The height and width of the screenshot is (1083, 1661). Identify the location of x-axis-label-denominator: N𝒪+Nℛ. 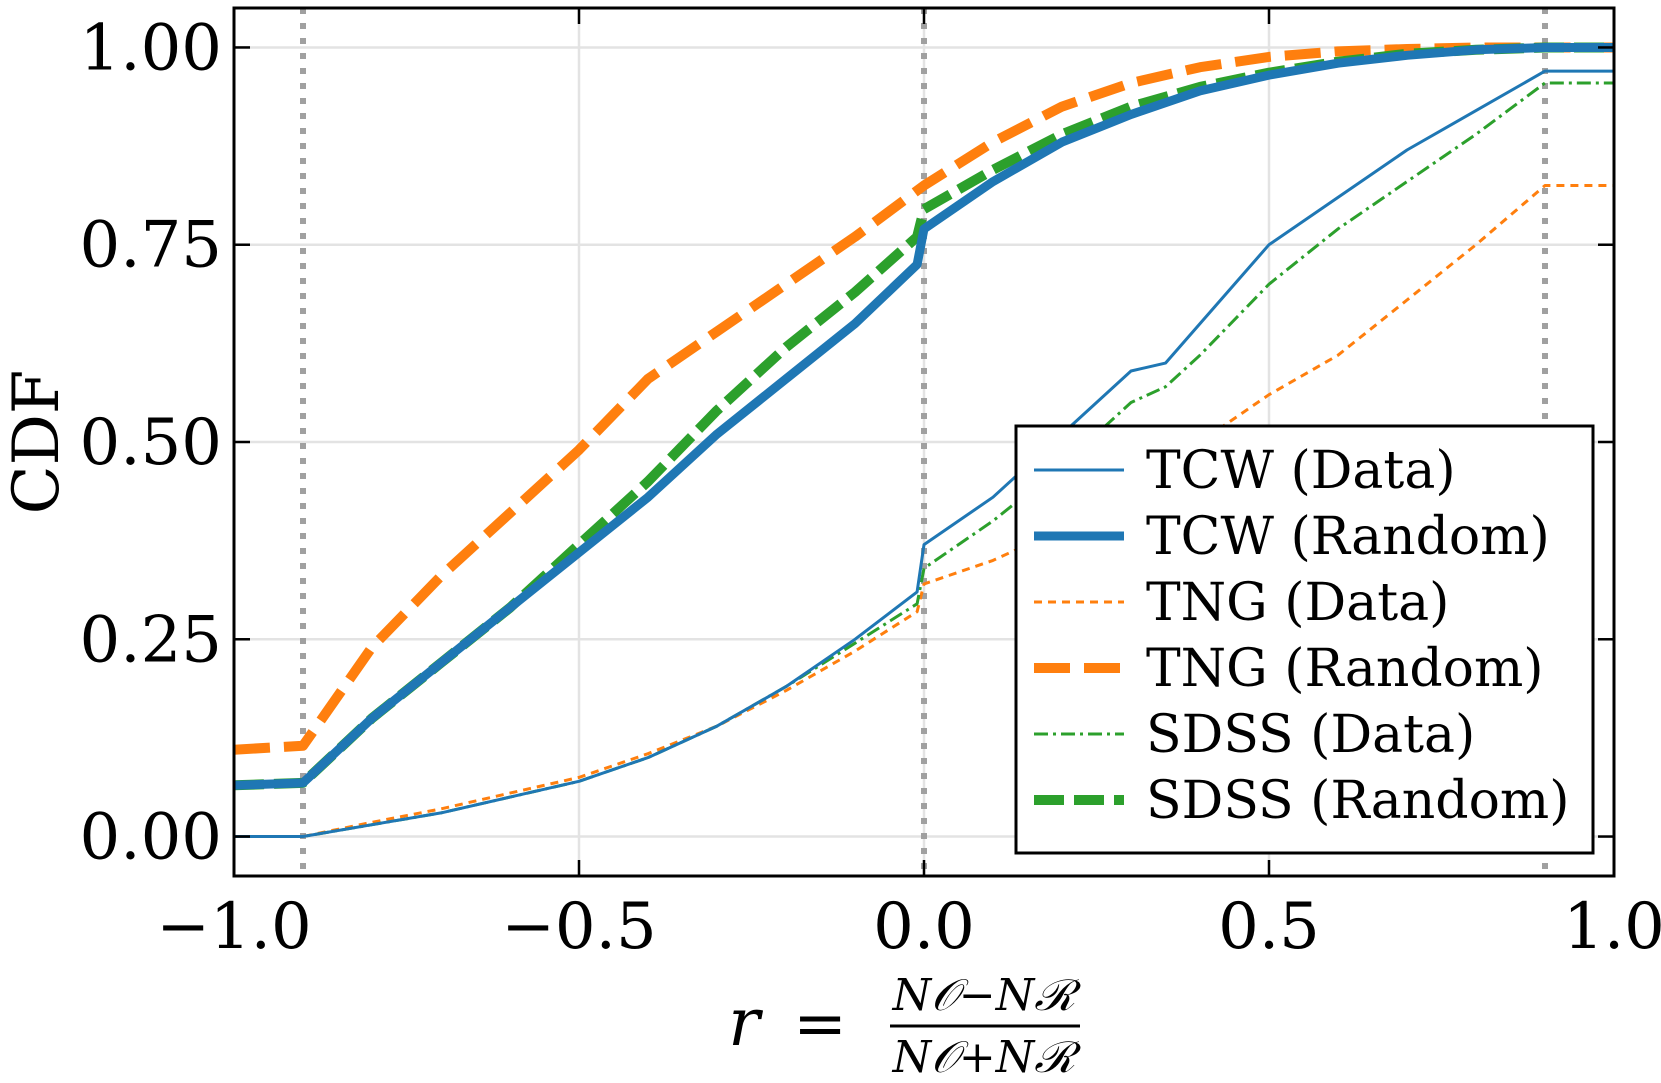
(987, 1057).